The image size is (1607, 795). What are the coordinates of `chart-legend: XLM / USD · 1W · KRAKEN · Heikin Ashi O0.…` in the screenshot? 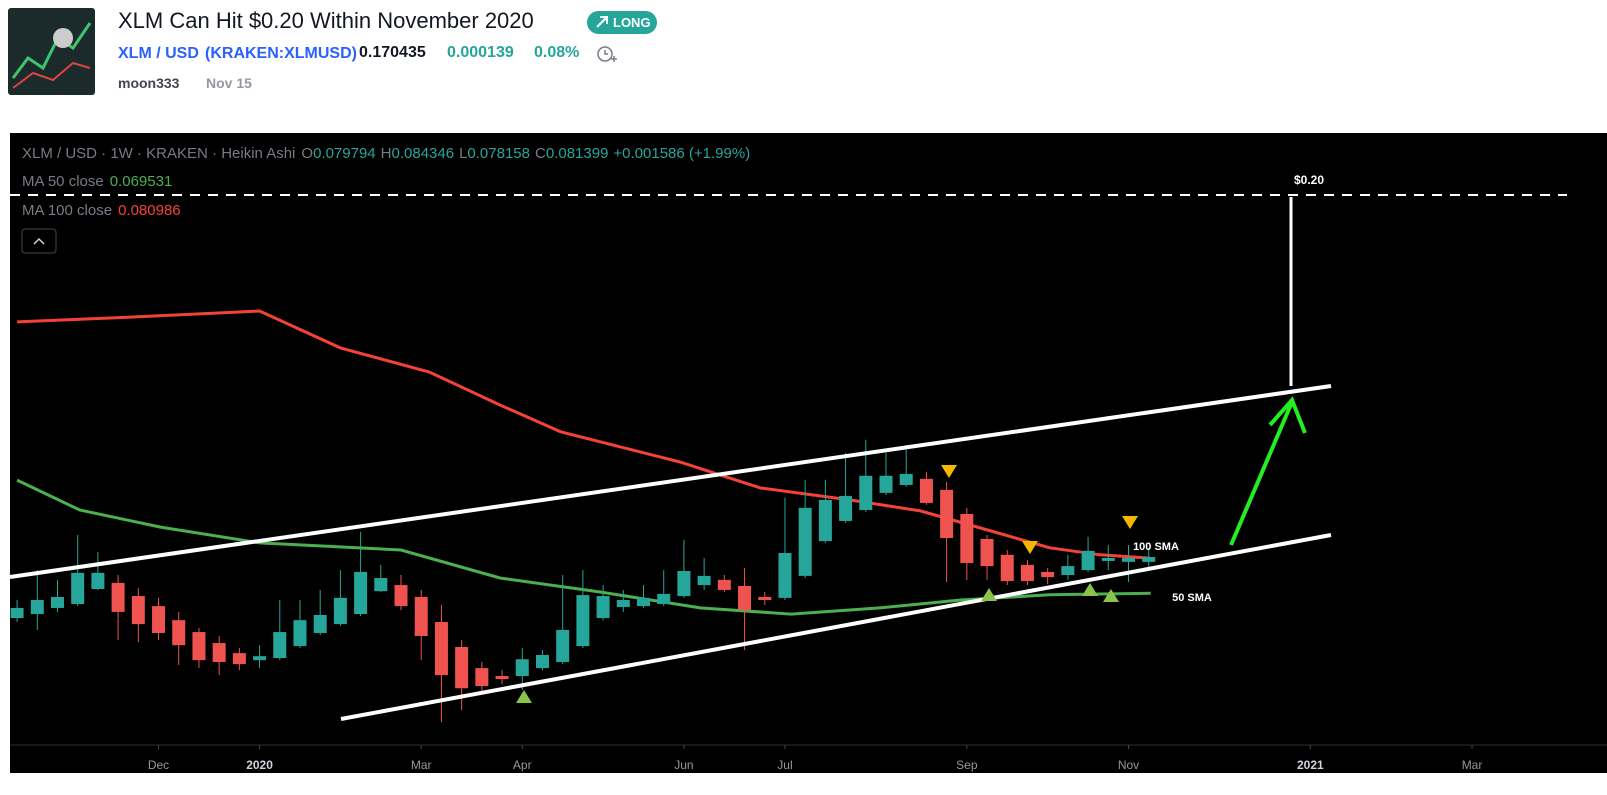 It's located at (386, 153).